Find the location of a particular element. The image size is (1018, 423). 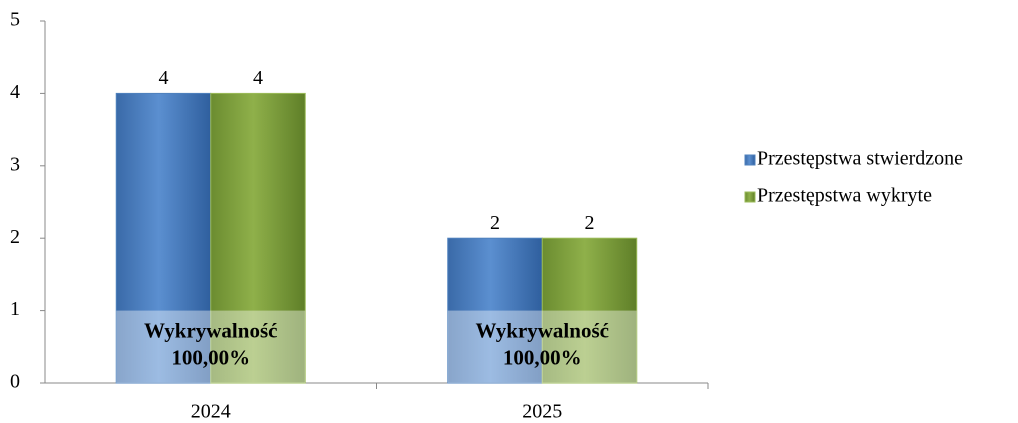

y-tick-label: 5 is located at coordinates (15, 20).